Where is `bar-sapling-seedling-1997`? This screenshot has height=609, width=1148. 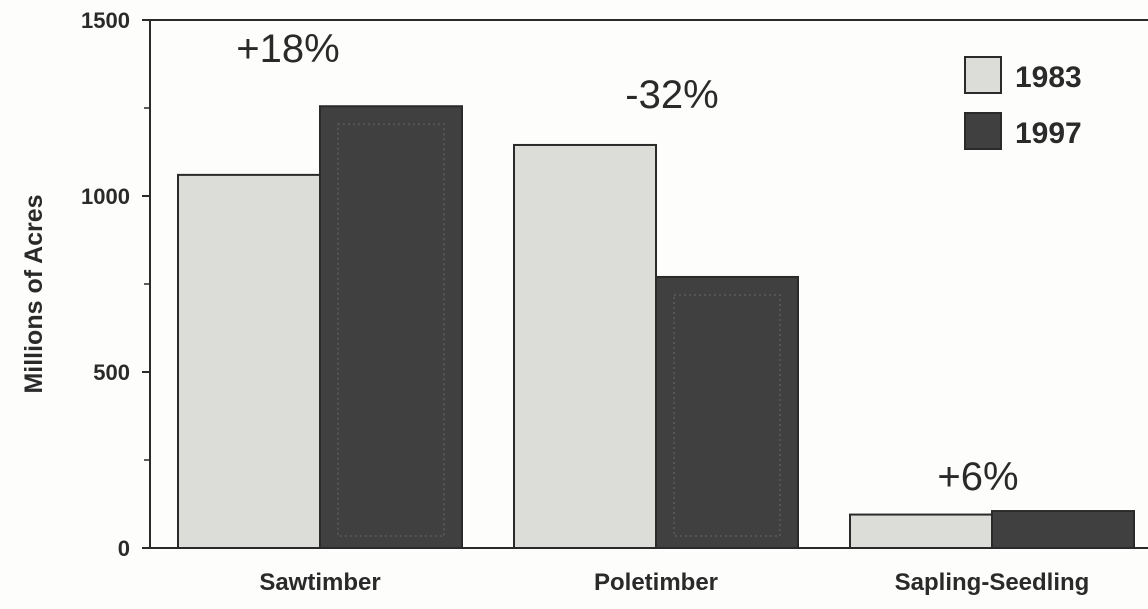
bar-sapling-seedling-1997 is located at coordinates (1063, 530).